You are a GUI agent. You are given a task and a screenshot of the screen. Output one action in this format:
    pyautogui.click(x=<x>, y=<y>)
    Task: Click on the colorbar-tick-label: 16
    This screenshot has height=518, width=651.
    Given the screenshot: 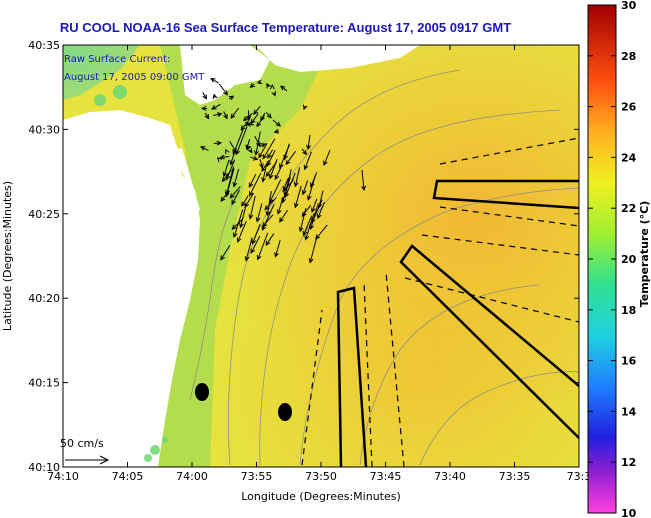 What is the action you would take?
    pyautogui.click(x=629, y=361)
    